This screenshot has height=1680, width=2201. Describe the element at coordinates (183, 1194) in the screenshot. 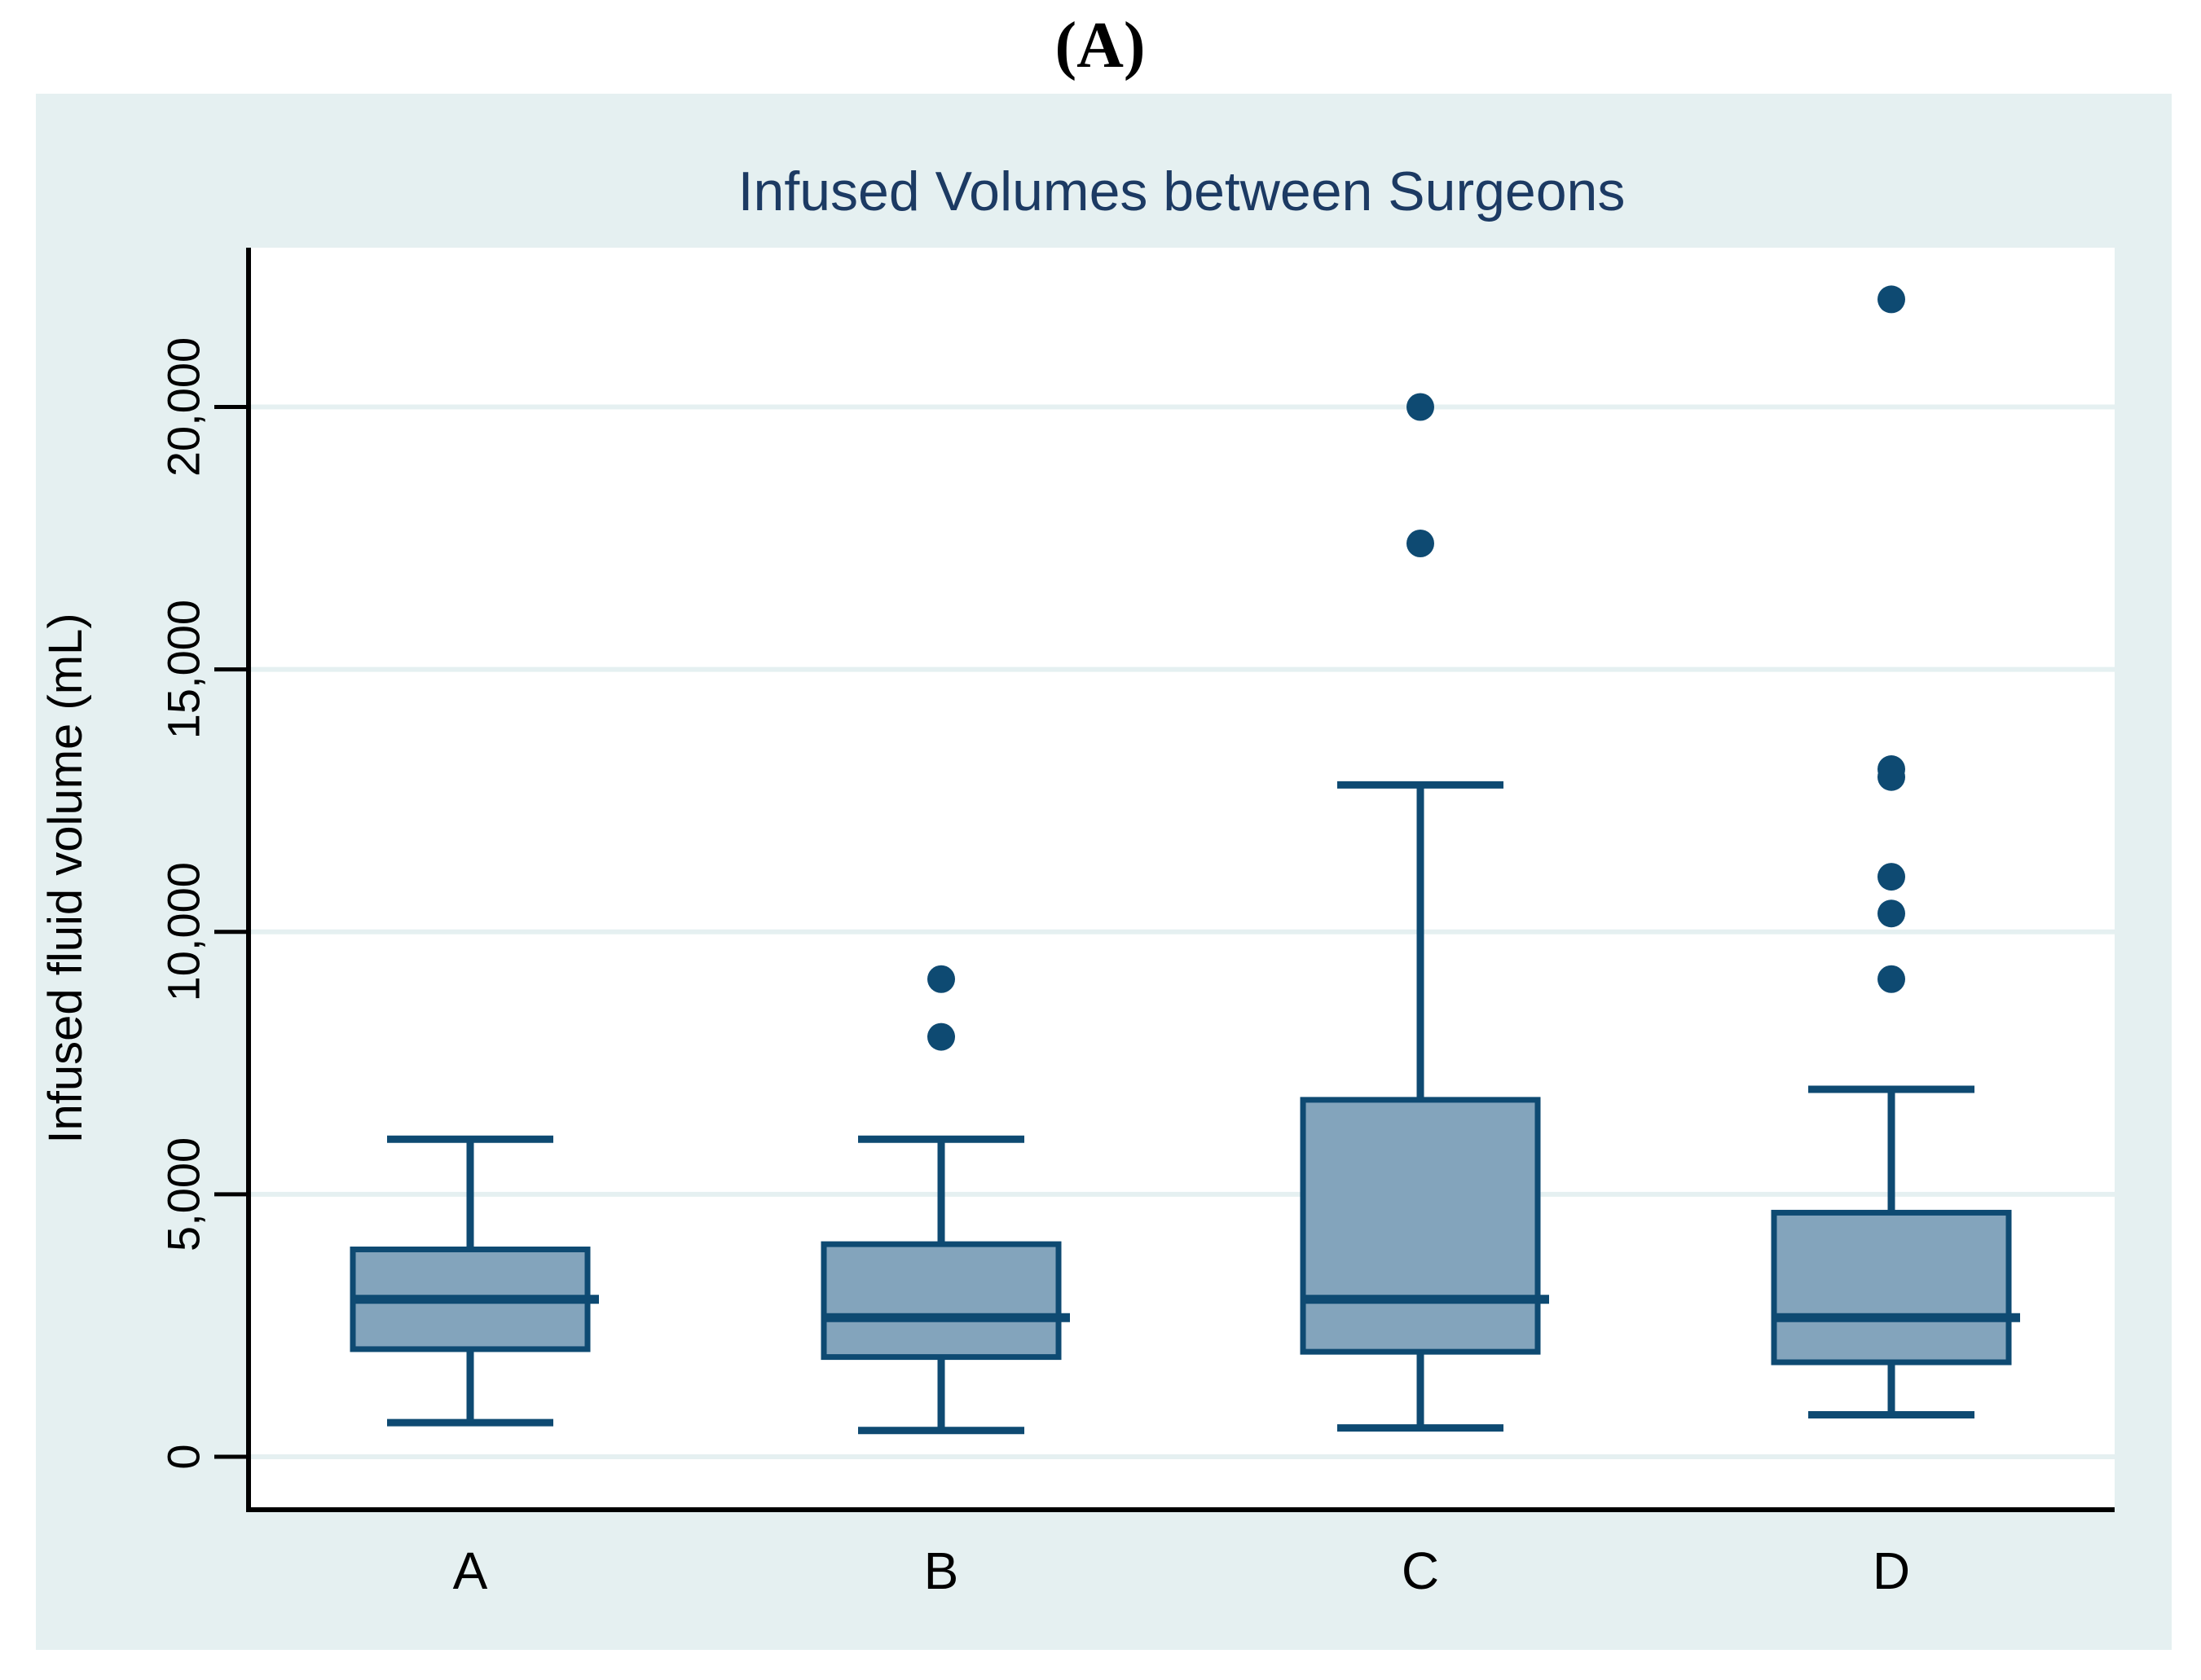

I see `y-axis-tick-label: 5,000` at that location.